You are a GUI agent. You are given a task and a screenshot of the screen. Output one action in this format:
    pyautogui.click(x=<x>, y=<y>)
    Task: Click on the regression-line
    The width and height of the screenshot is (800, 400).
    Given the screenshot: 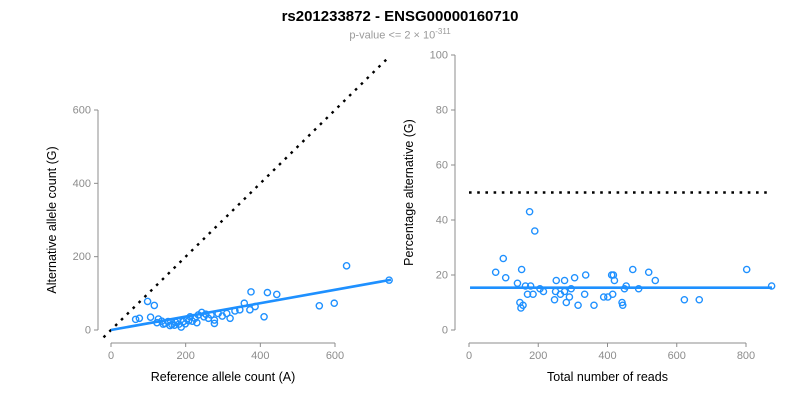 What is the action you would take?
    pyautogui.click(x=251, y=305)
    